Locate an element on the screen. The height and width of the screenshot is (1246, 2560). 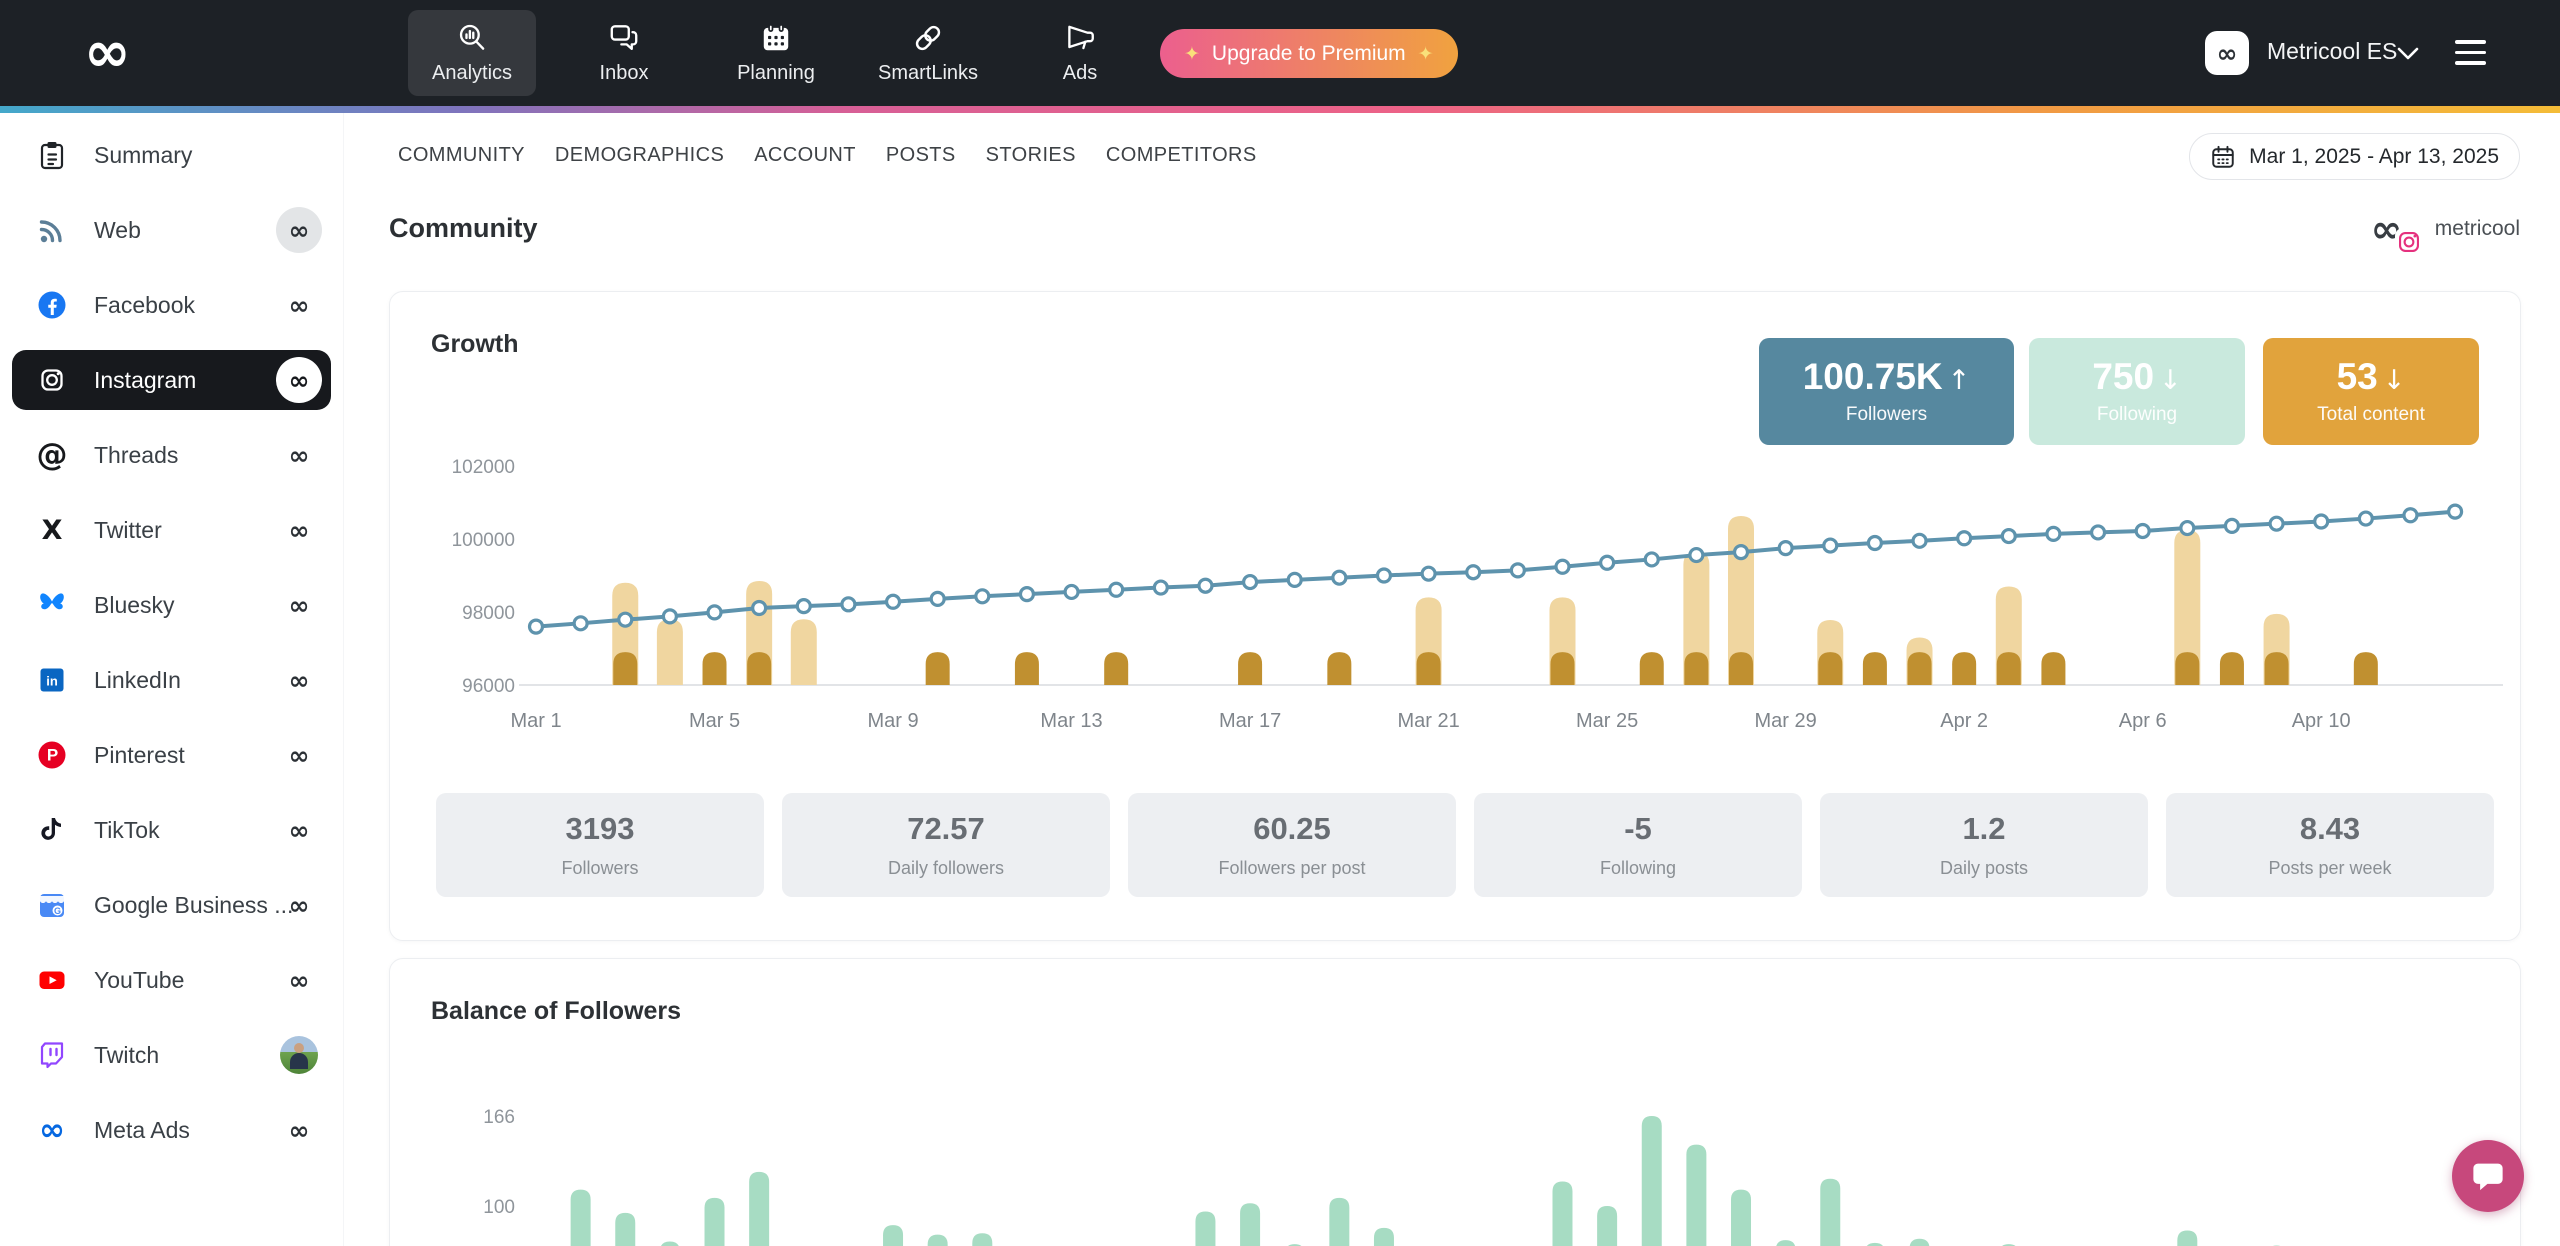
svg-text: Apr 6 is located at coordinates (2143, 721).